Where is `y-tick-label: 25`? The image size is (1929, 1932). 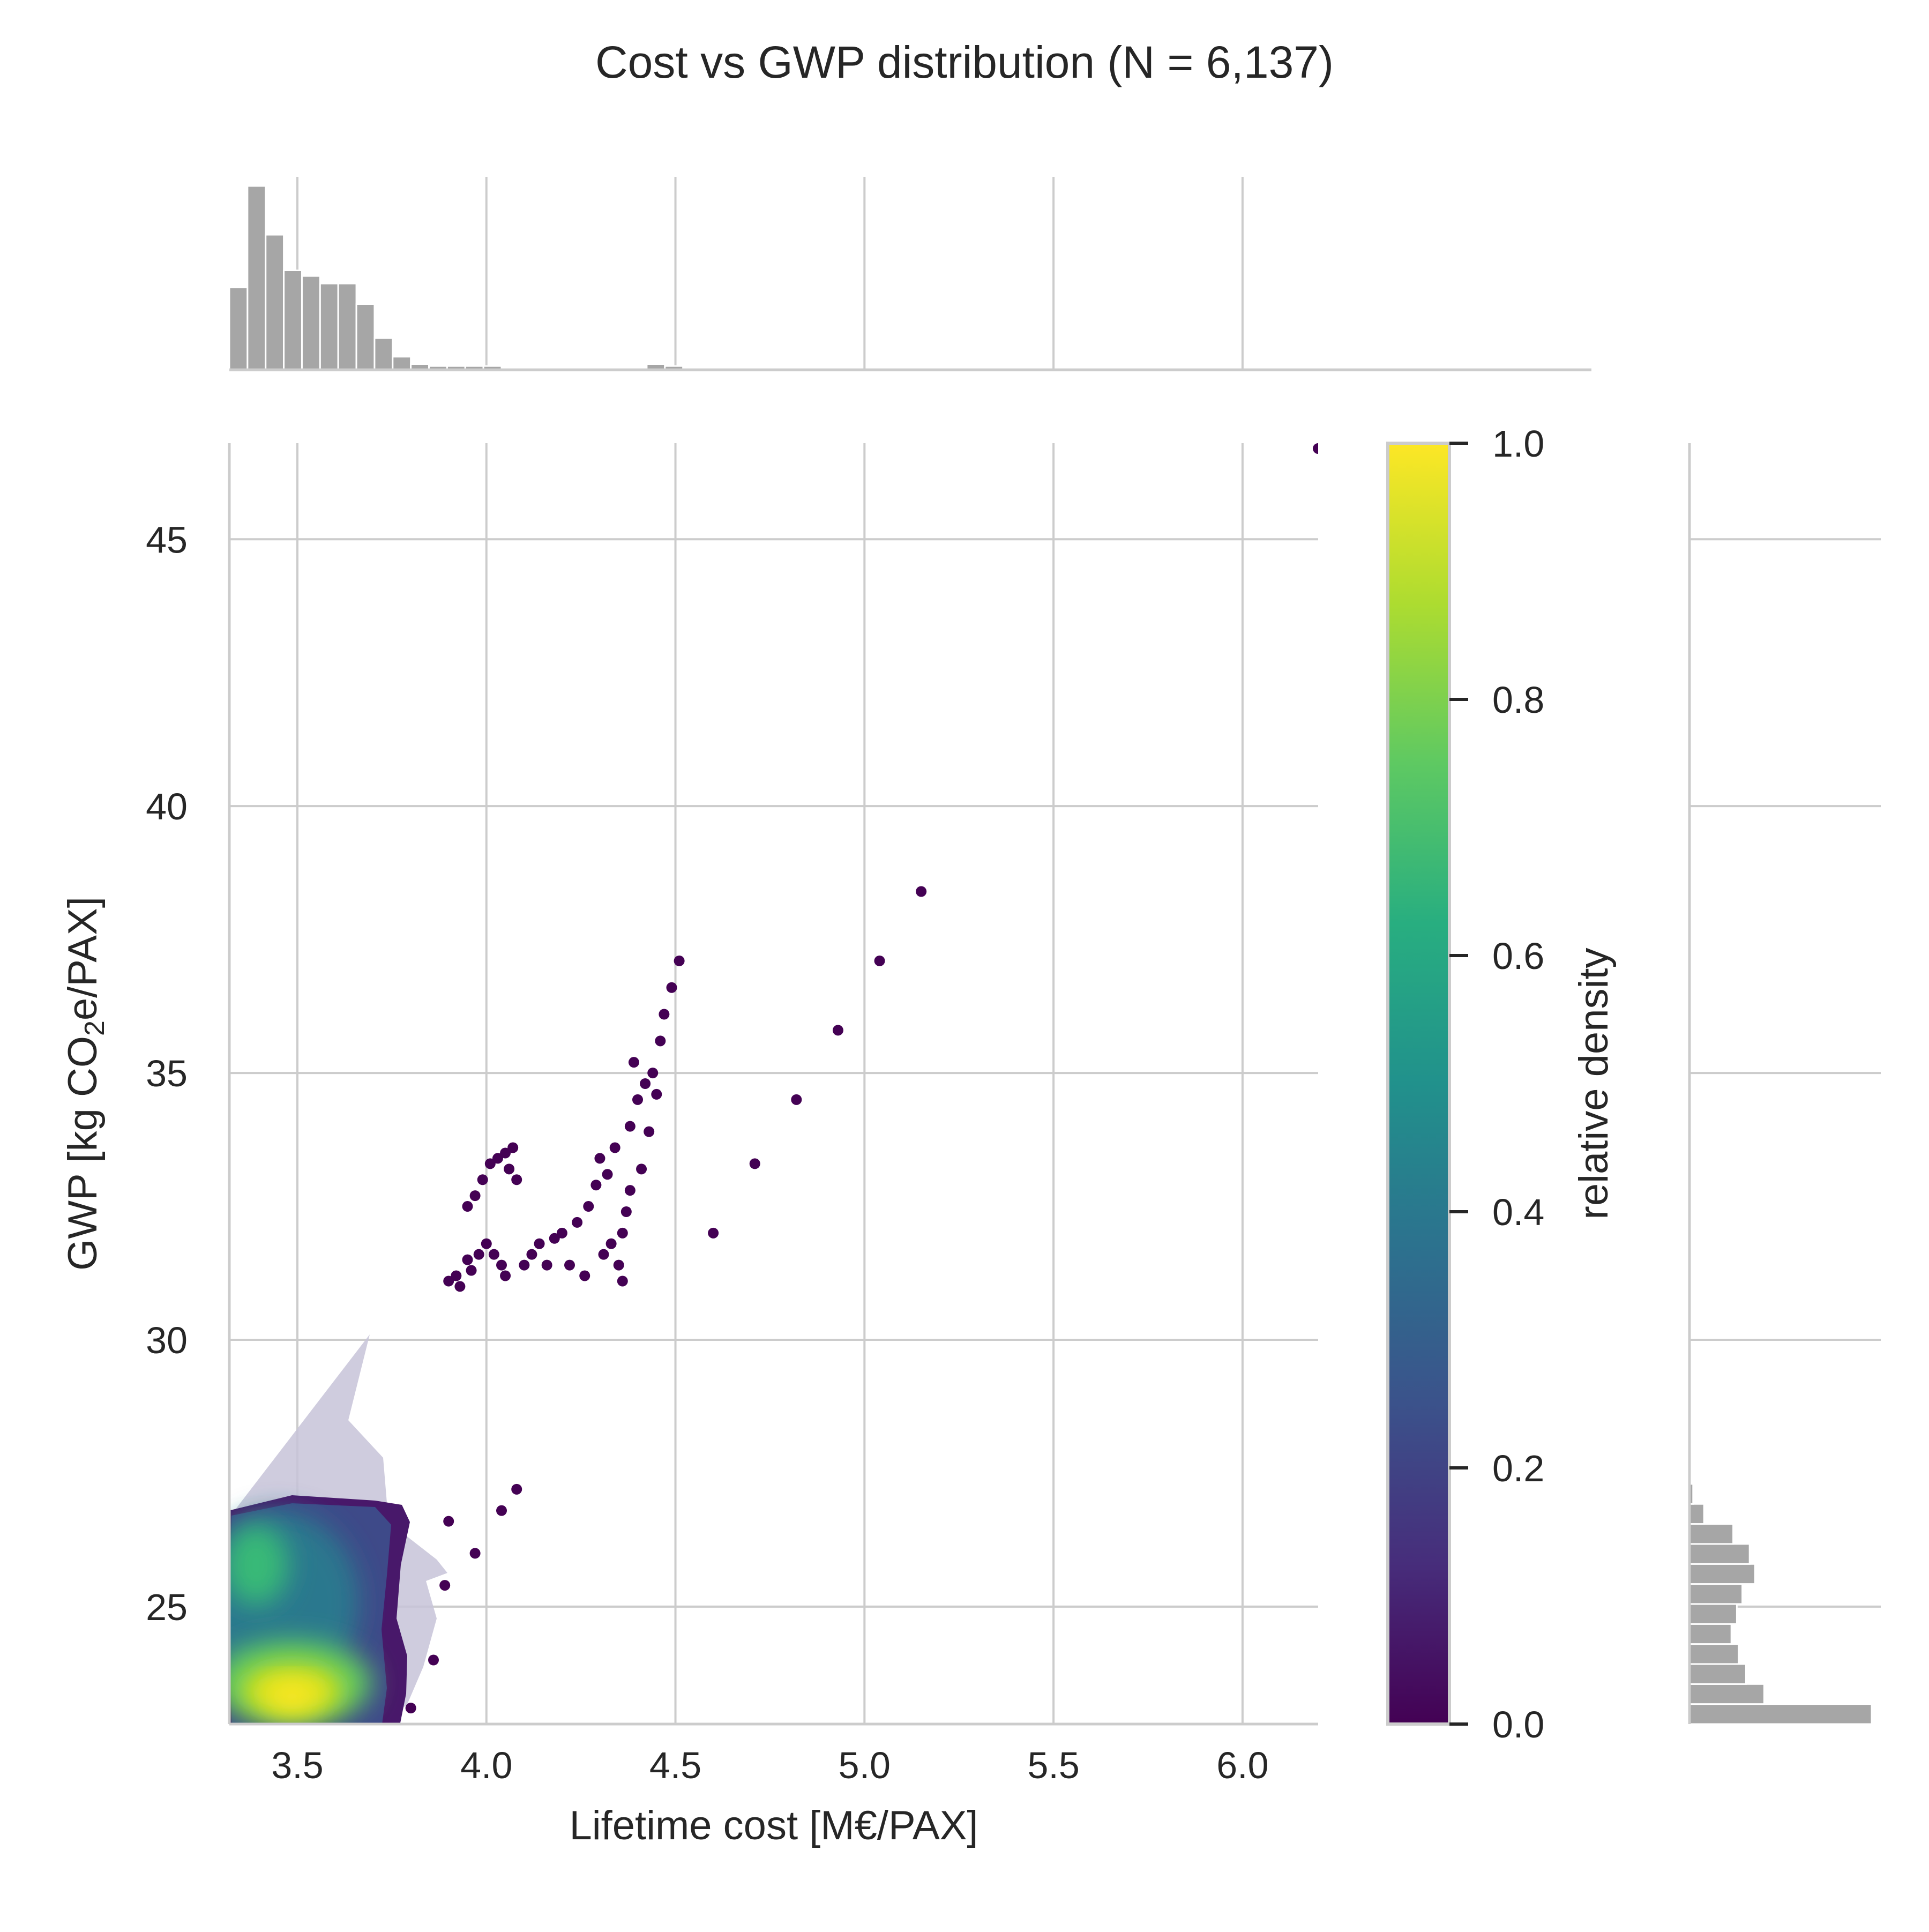 y-tick-label: 25 is located at coordinates (167, 1607).